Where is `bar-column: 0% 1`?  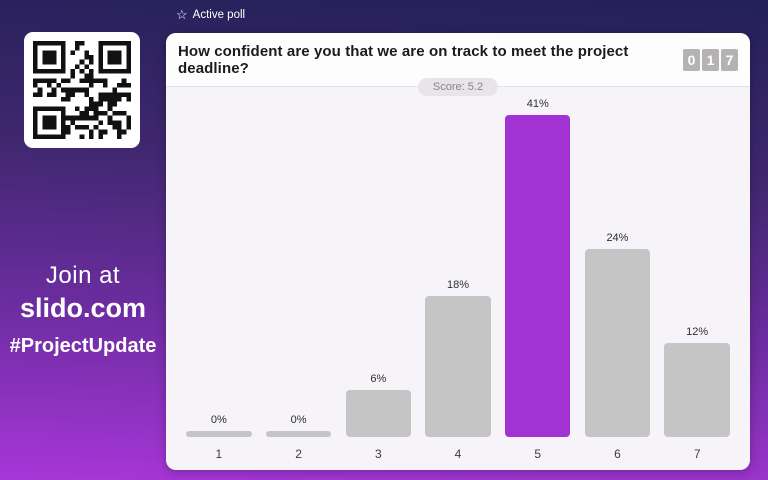
bar-column: 0% 1 is located at coordinates (219, 278).